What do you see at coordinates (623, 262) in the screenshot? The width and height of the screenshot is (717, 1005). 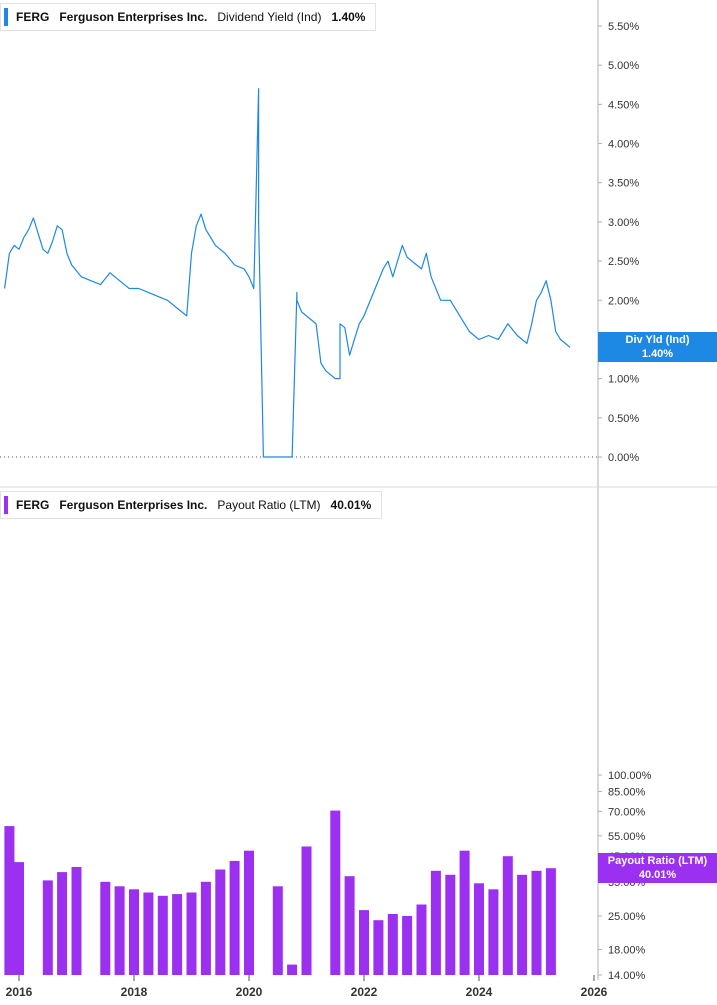 I see `y-tick-label: 2.50%` at bounding box center [623, 262].